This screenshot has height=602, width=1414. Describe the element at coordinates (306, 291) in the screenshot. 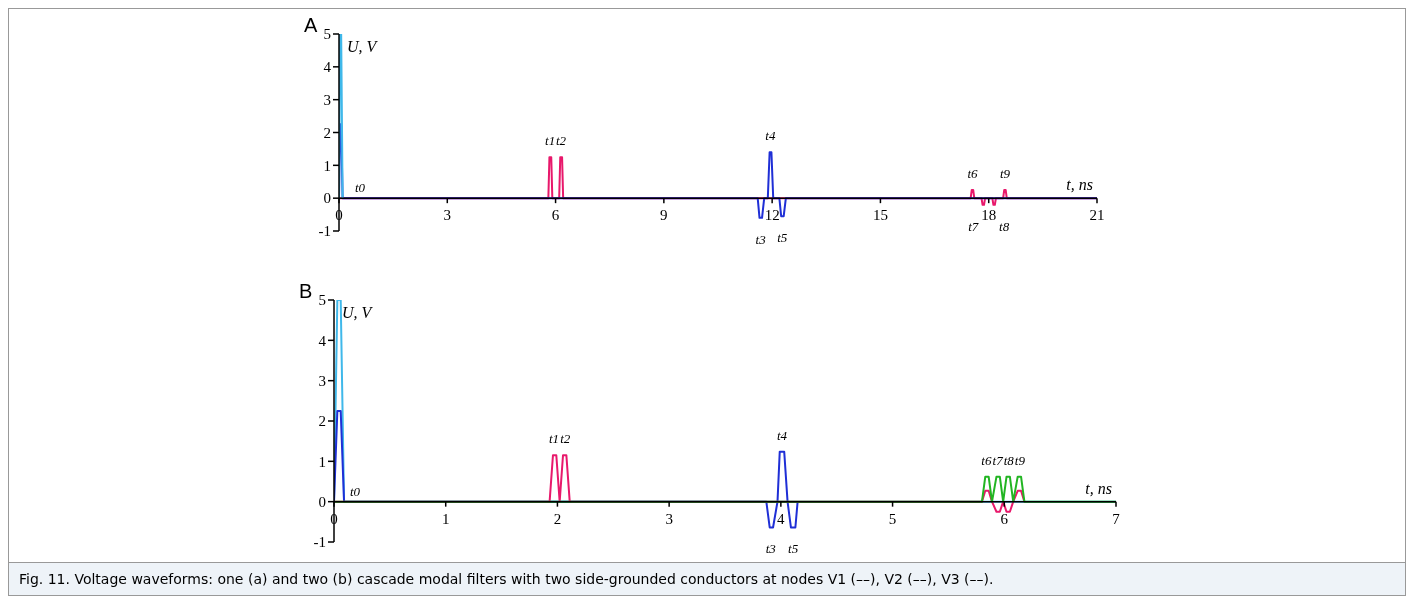

I see `chart-title: B` at that location.